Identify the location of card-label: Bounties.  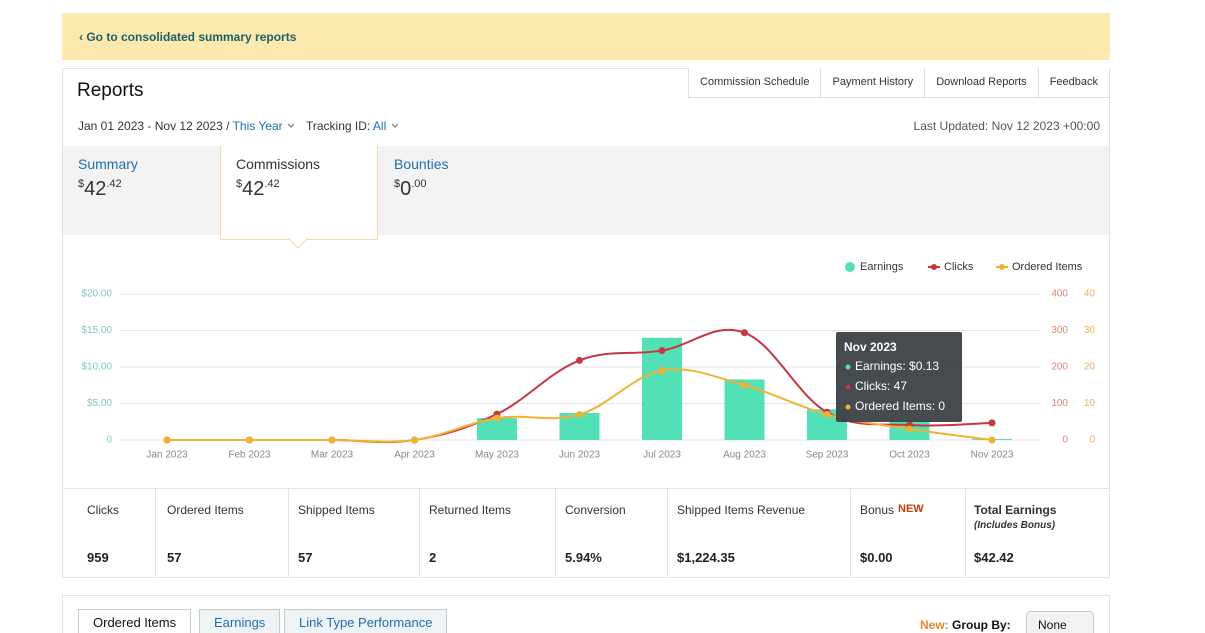
(421, 164).